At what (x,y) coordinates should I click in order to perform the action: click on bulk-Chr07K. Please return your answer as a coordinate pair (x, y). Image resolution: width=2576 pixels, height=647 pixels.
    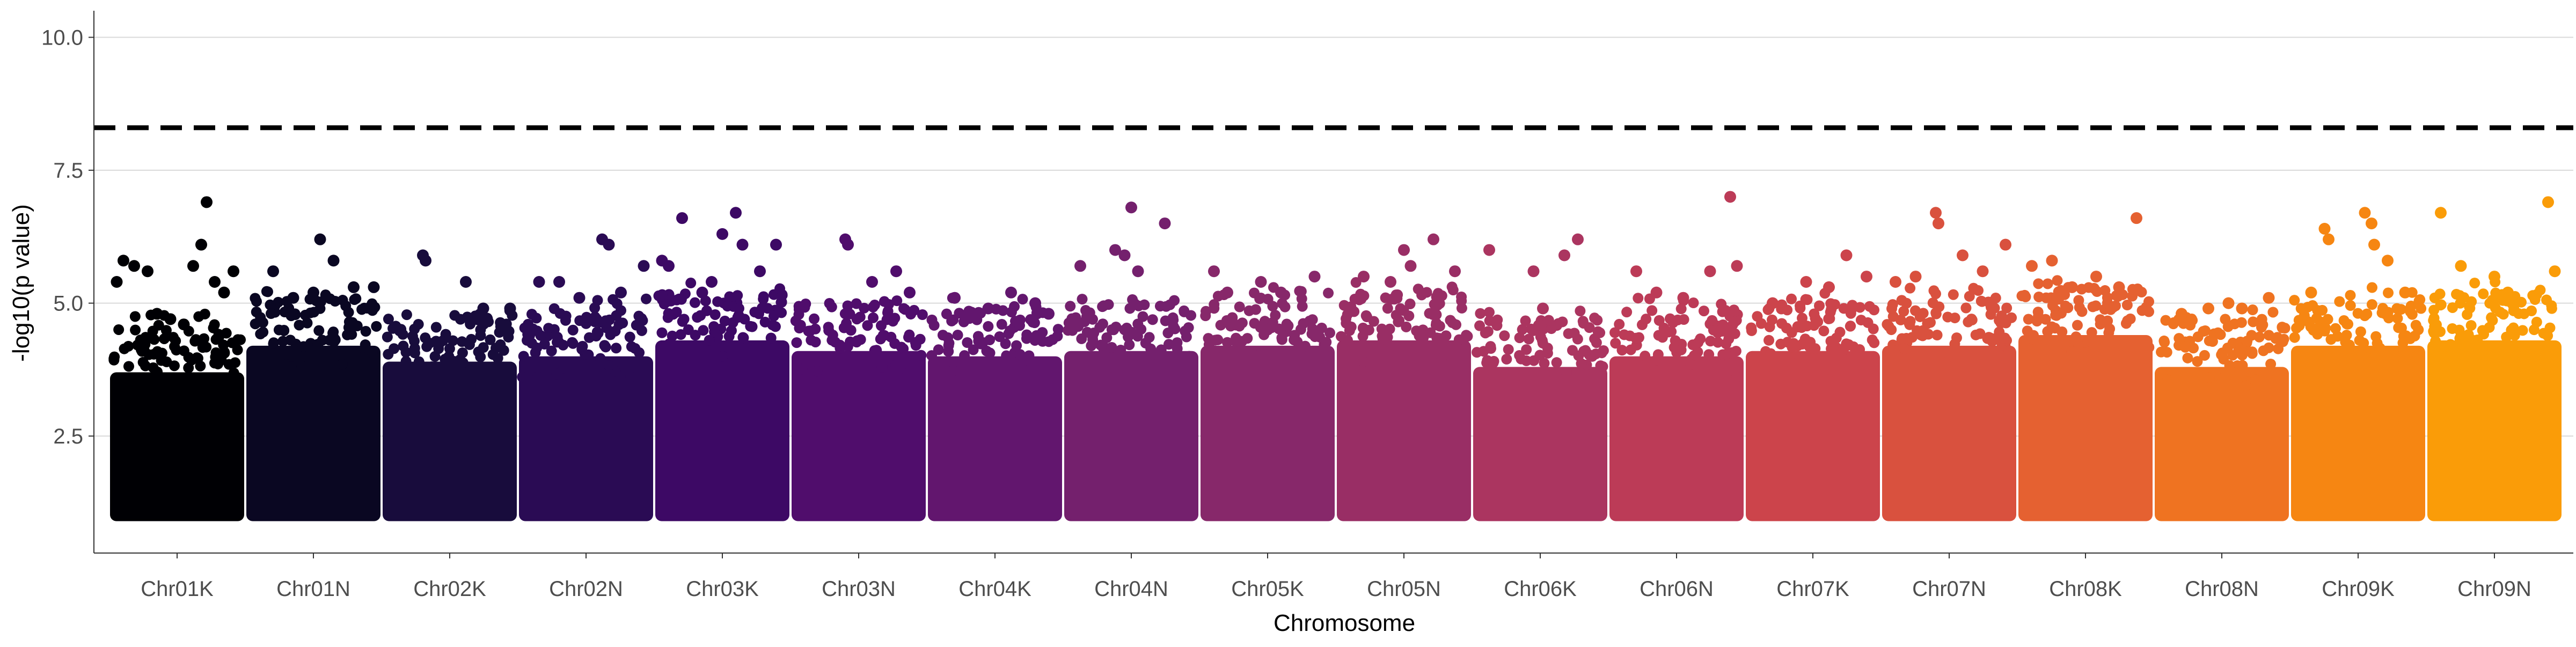
    Looking at the image, I should click on (1813, 436).